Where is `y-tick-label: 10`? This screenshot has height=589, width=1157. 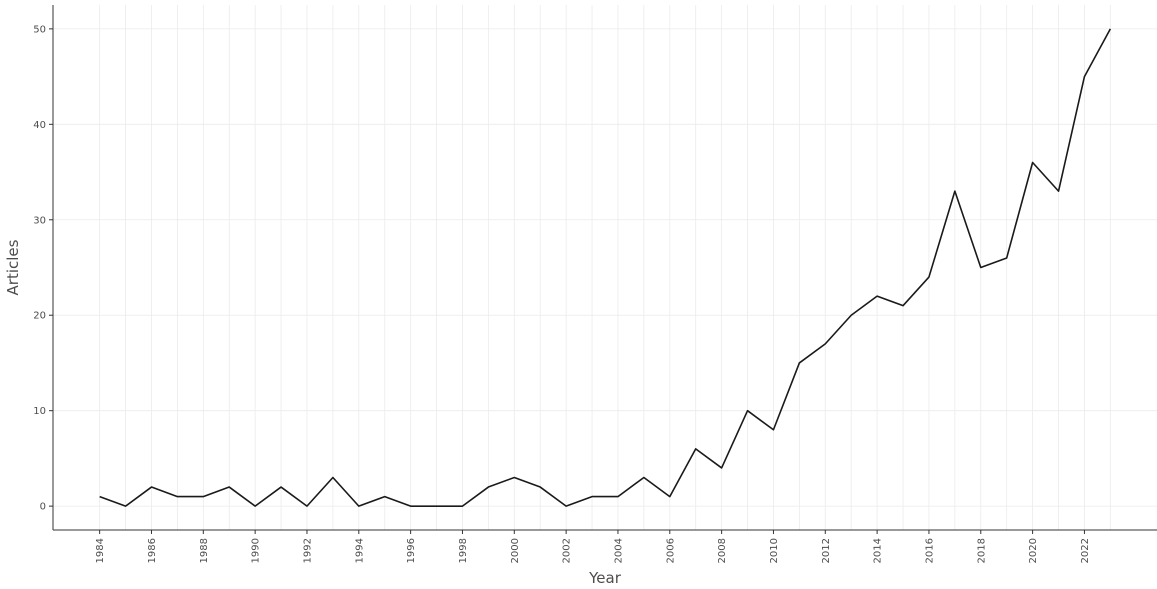 y-tick-label: 10 is located at coordinates (39, 411).